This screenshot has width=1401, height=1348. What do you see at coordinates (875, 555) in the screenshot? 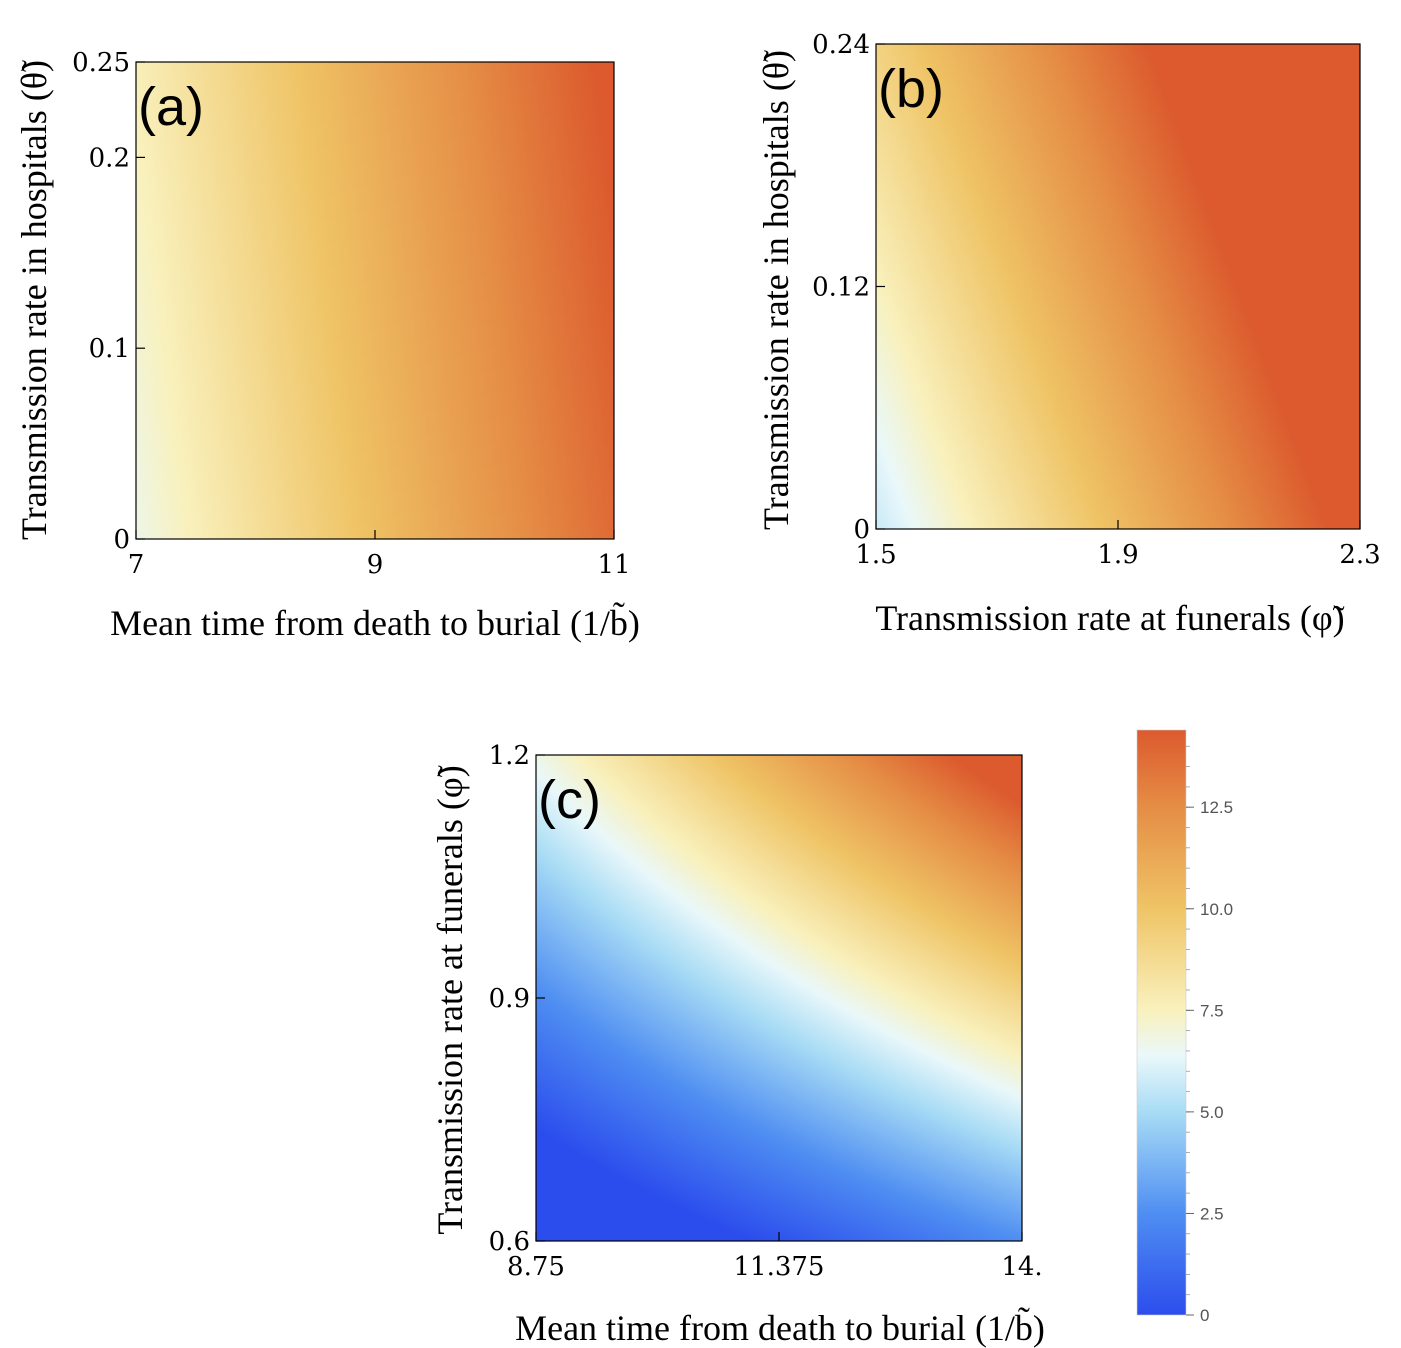
I see `x-tick-label: 1.5` at bounding box center [875, 555].